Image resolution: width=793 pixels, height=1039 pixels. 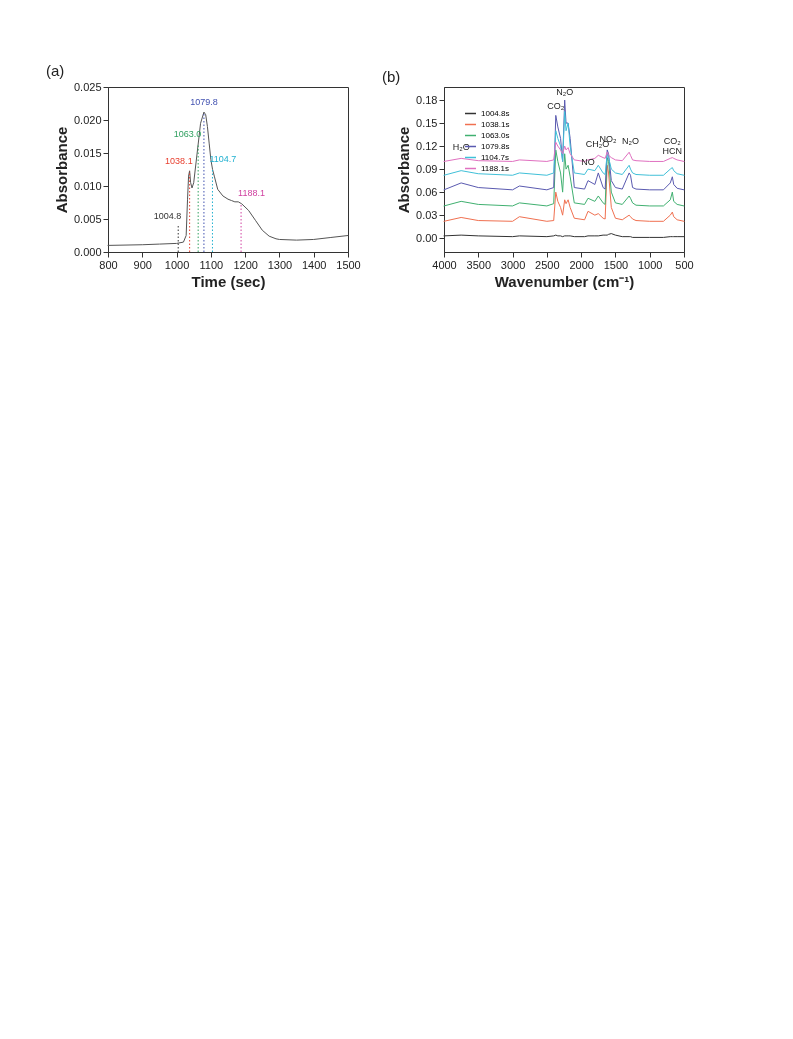 I want to click on chart-title: (b), so click(x=391, y=76).